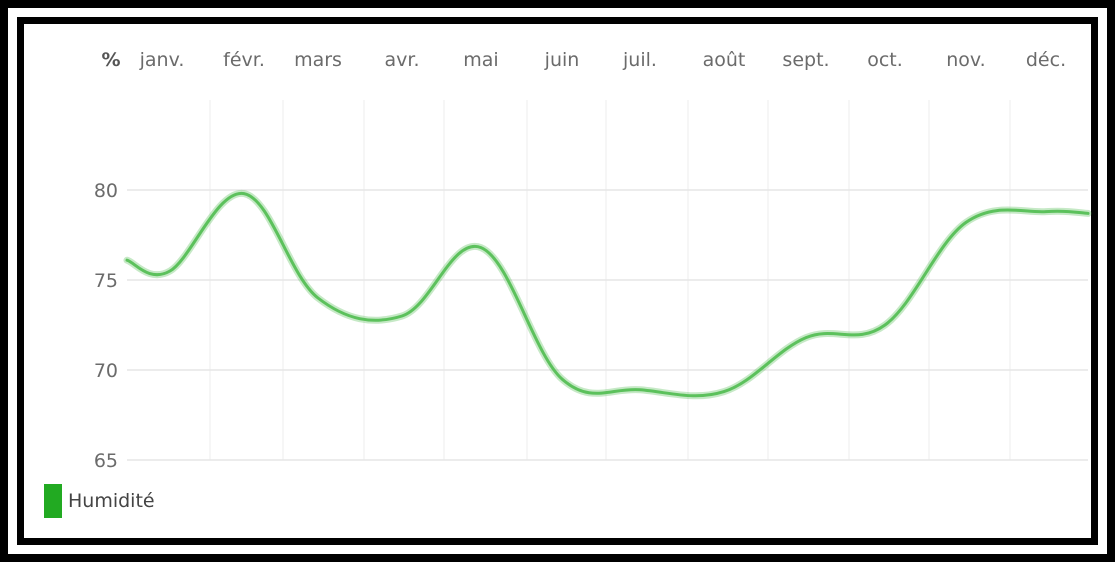 The image size is (1115, 562). What do you see at coordinates (106, 326) in the screenshot?
I see `y-axis-labels: 65 70 75 80` at bounding box center [106, 326].